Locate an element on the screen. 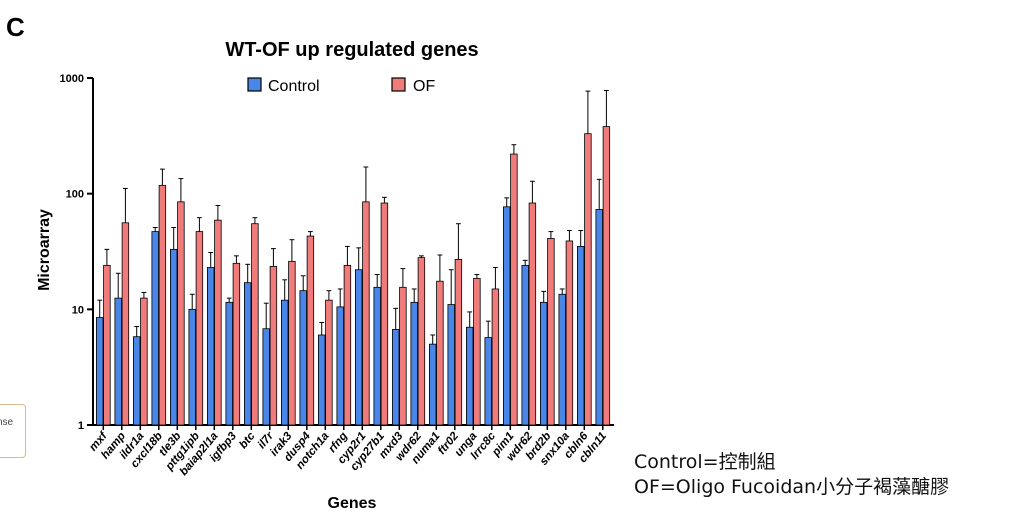 The width and height of the screenshot is (1024, 516). panel-letter: C is located at coordinates (15, 27).